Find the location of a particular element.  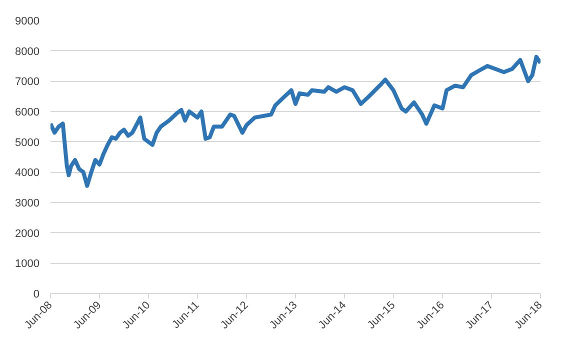

y-tick-label: 1000 is located at coordinates (27, 264).